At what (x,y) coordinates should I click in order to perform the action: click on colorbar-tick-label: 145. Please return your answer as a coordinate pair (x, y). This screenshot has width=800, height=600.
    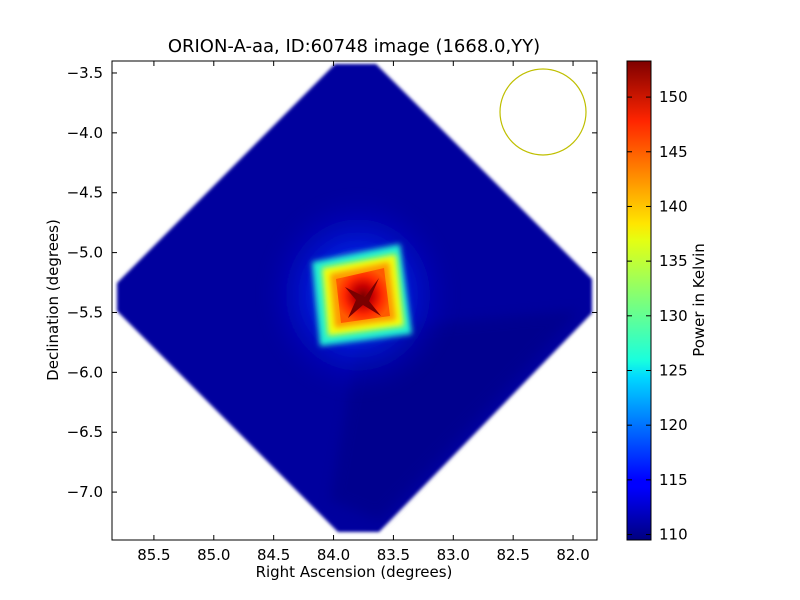
    Looking at the image, I should click on (673, 152).